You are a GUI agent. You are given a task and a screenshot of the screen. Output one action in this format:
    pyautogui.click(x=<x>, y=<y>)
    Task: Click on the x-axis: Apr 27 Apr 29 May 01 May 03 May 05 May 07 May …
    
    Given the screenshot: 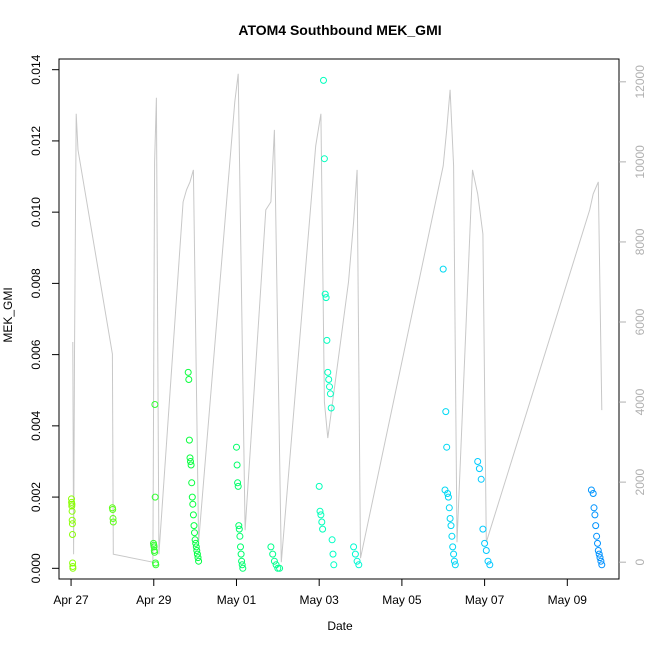 What is the action you would take?
    pyautogui.click(x=320, y=593)
    